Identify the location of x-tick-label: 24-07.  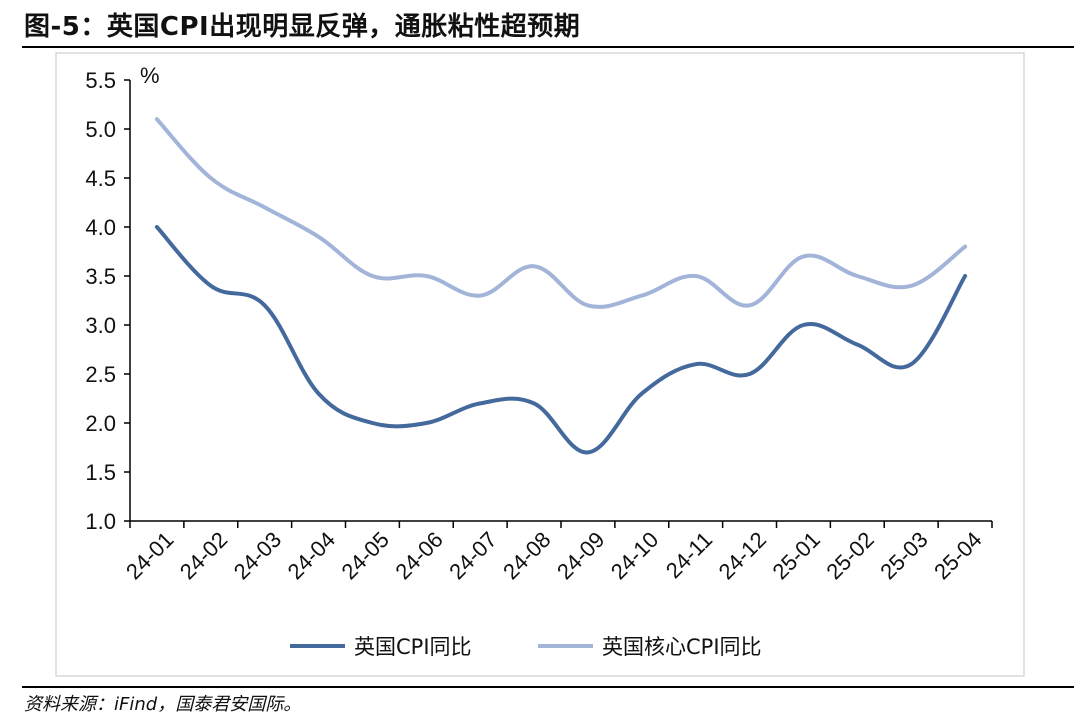
(472, 555).